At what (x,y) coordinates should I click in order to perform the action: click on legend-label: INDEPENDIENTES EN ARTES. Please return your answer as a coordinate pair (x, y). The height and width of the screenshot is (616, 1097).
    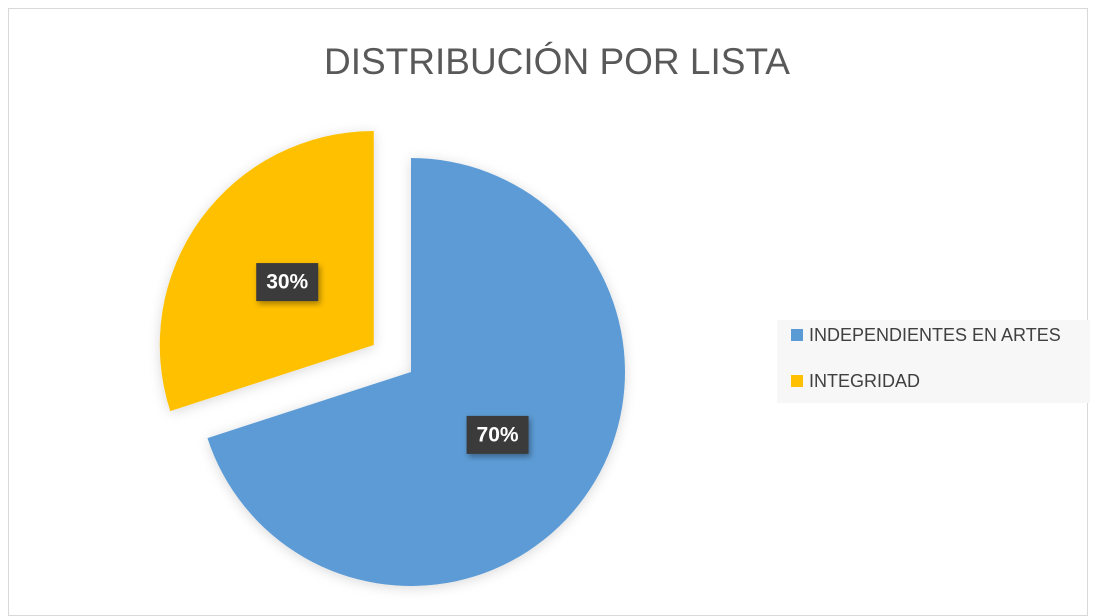
    Looking at the image, I should click on (935, 335).